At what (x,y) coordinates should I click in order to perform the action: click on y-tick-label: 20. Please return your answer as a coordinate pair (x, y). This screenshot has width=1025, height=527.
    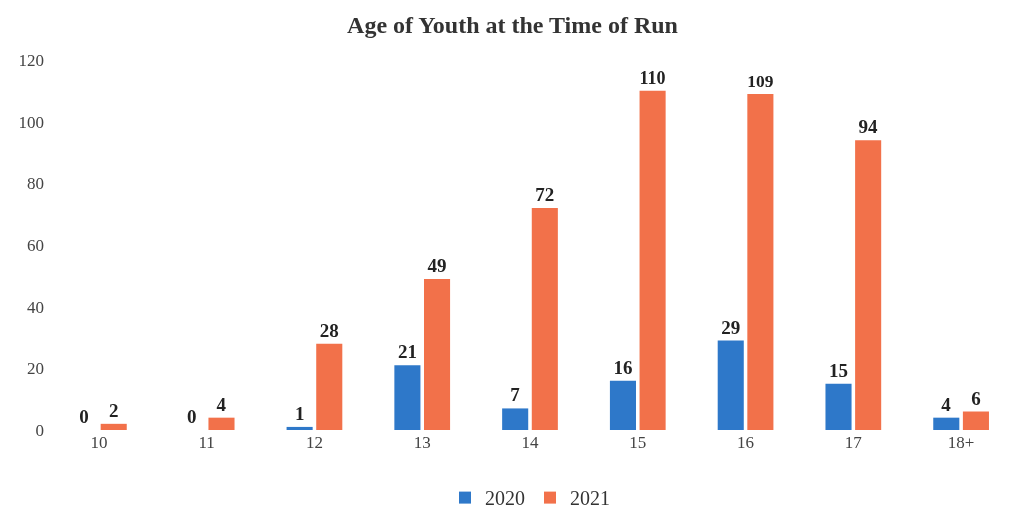
    Looking at the image, I should click on (35, 369).